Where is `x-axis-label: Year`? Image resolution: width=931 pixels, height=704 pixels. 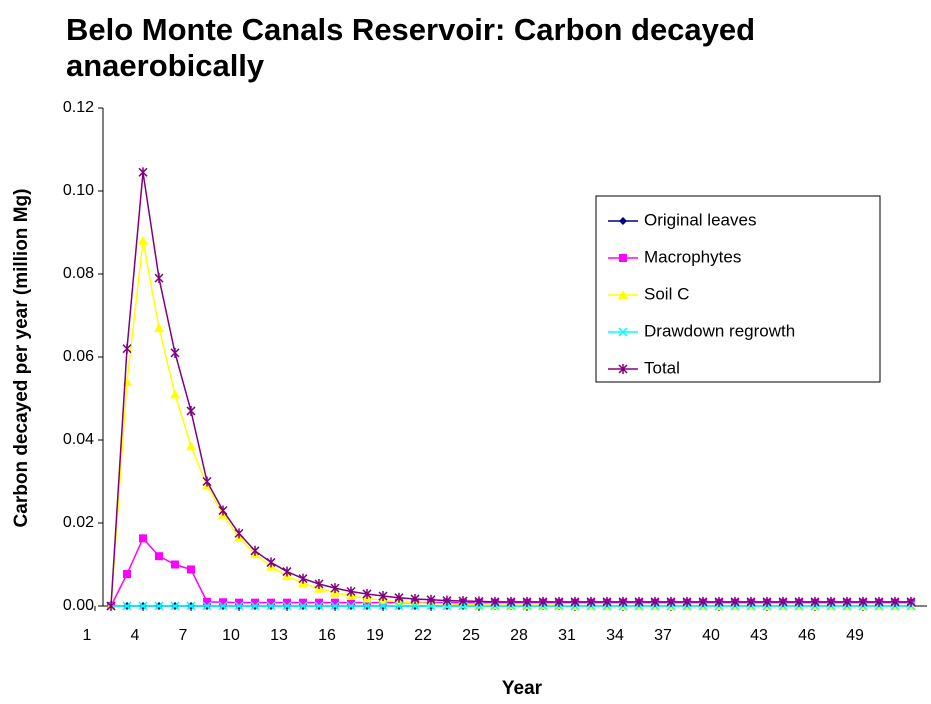
x-axis-label: Year is located at coordinates (522, 688).